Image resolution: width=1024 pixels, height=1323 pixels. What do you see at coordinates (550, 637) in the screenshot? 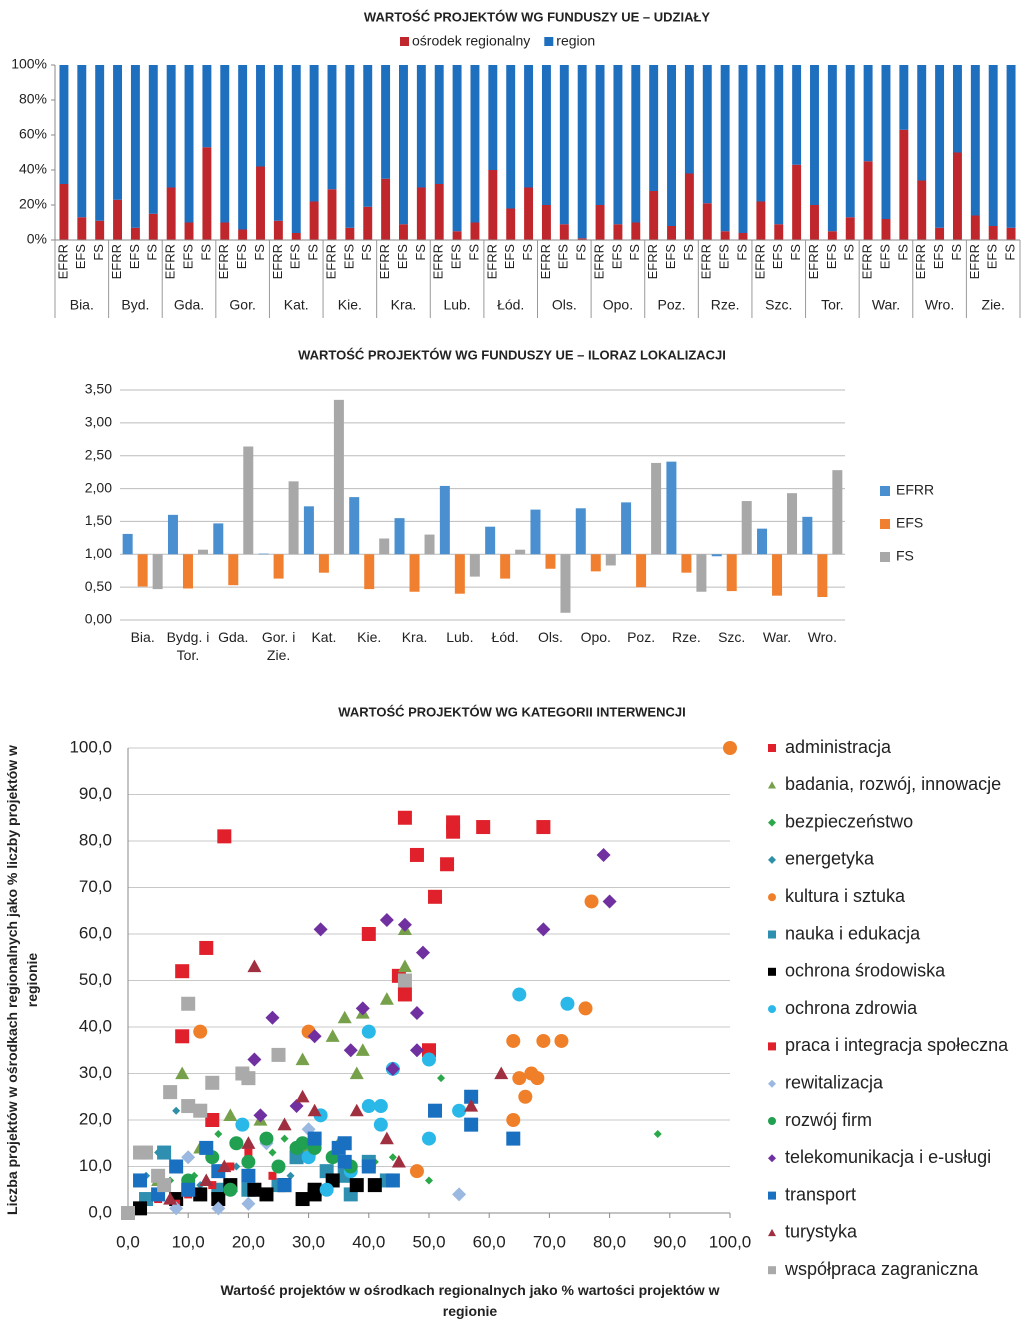
I see `x-tick-label: Ols.` at bounding box center [550, 637].